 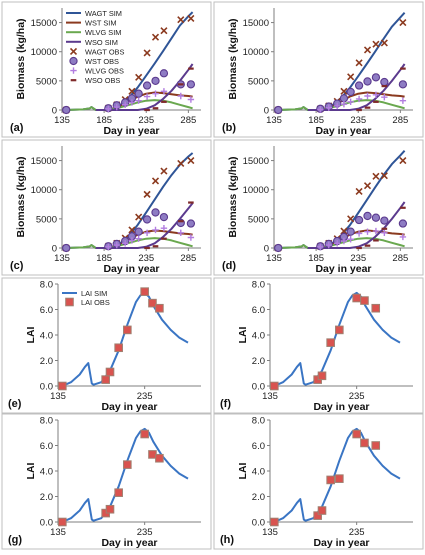 What do you see at coordinates (17, 128) in the screenshot?
I see `panel-label: (a)` at bounding box center [17, 128].